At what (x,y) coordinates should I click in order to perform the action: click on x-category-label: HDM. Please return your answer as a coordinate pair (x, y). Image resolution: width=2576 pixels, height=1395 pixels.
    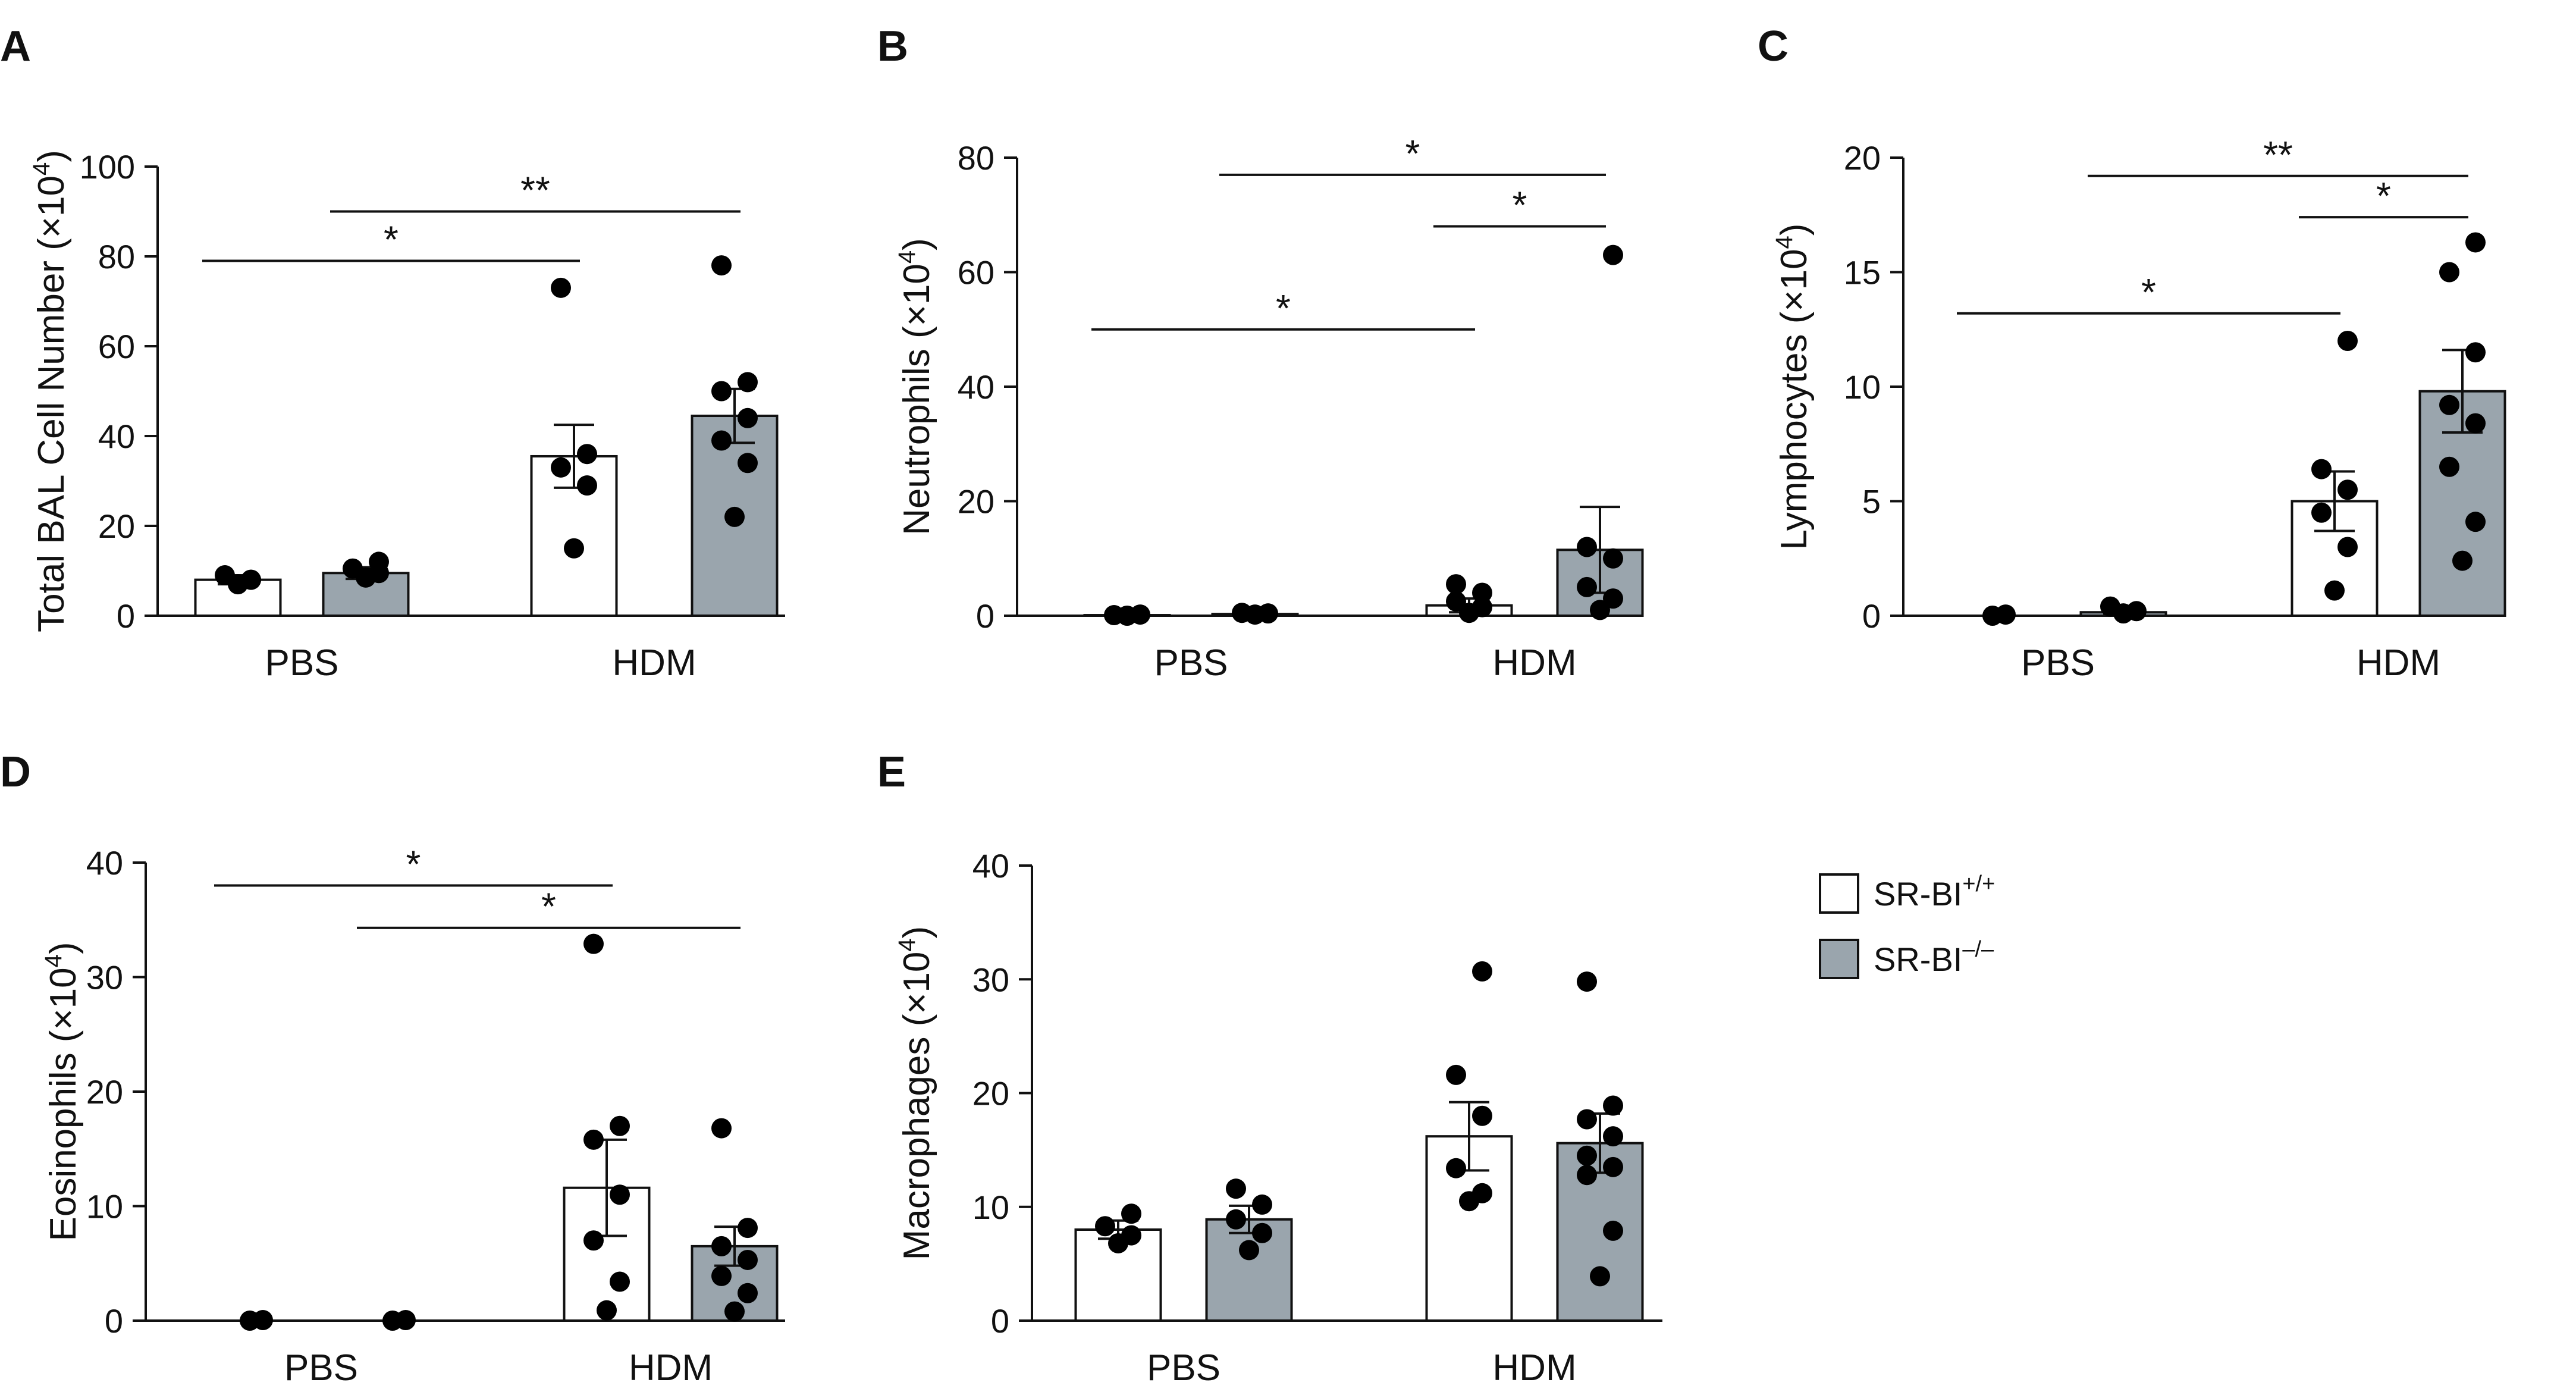
    Looking at the image, I should click on (2398, 663).